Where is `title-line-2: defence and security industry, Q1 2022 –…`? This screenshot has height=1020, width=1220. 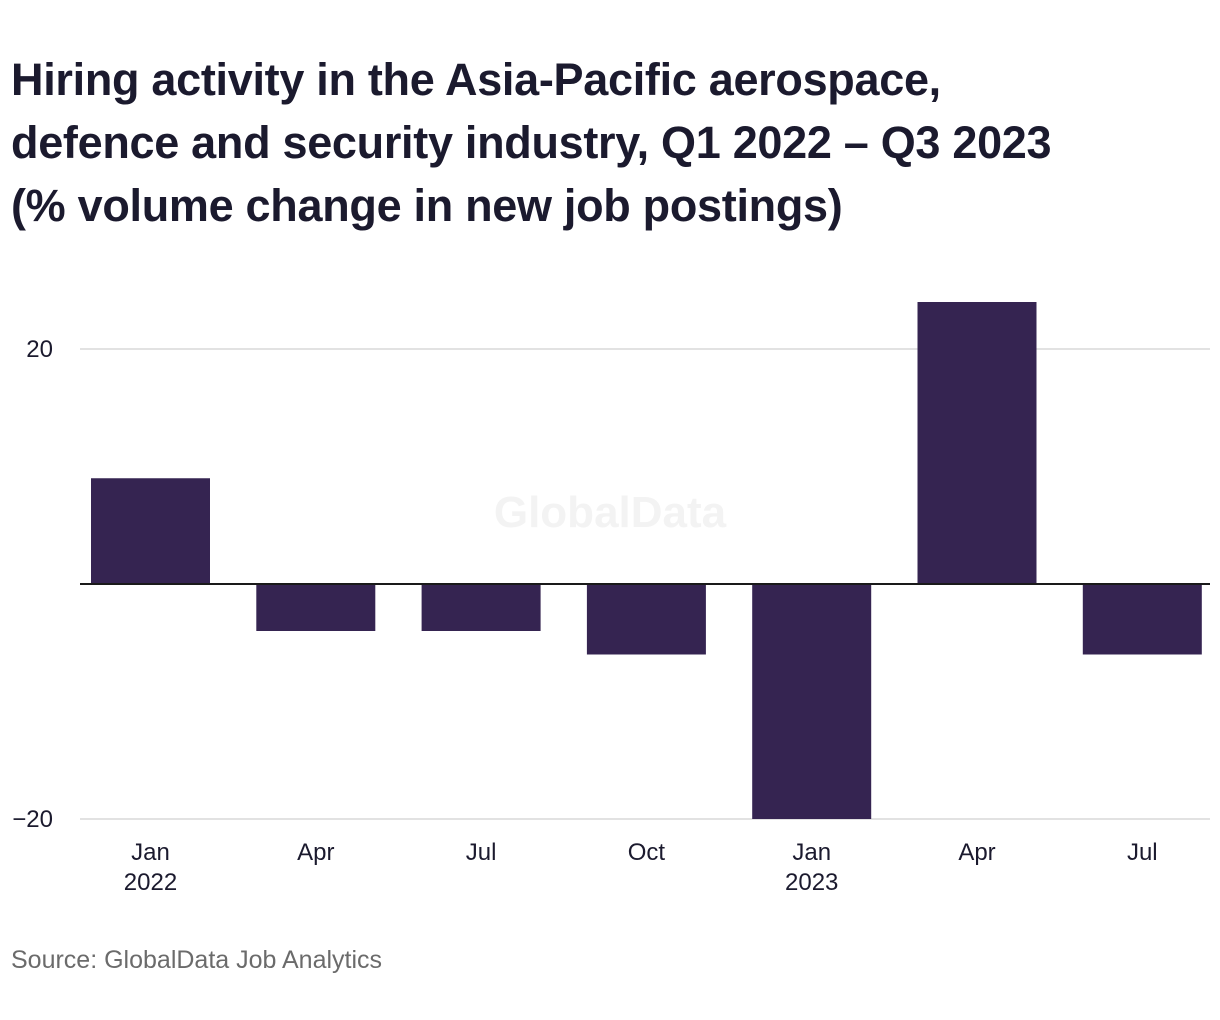
title-line-2: defence and security industry, Q1 2022 –… is located at coordinates (531, 142).